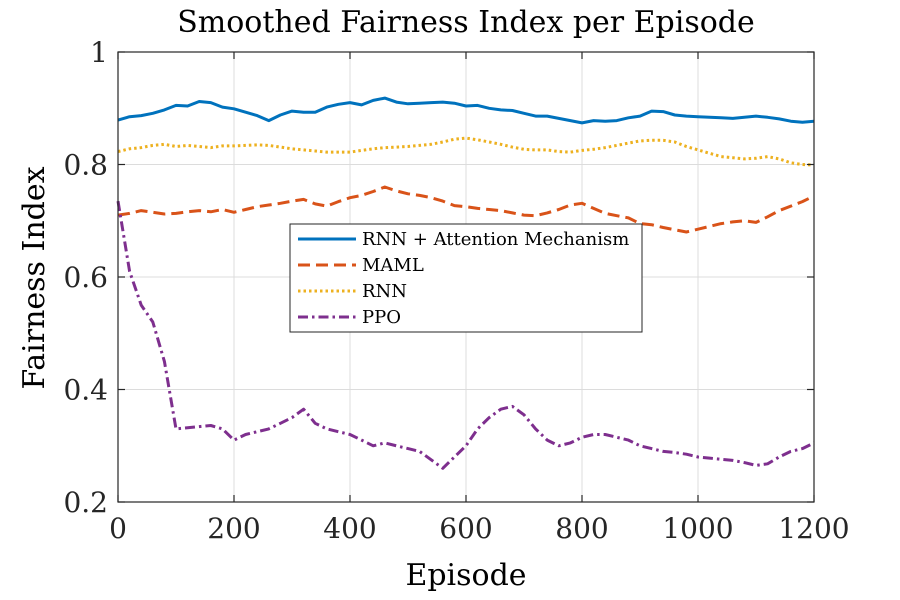 Image resolution: width=900 pixels, height=600 pixels. I want to click on y-tick-label: 0.6, so click(85, 277).